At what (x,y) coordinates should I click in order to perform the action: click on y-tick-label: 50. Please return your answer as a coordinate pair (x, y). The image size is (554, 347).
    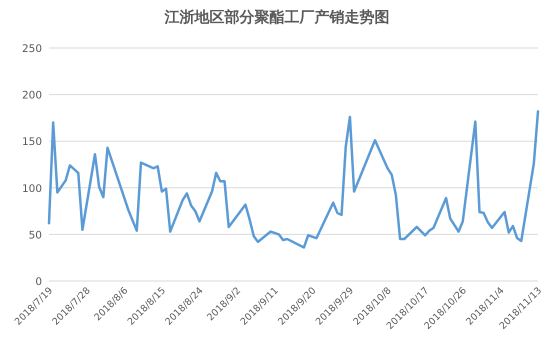
    Looking at the image, I should click on (35, 235).